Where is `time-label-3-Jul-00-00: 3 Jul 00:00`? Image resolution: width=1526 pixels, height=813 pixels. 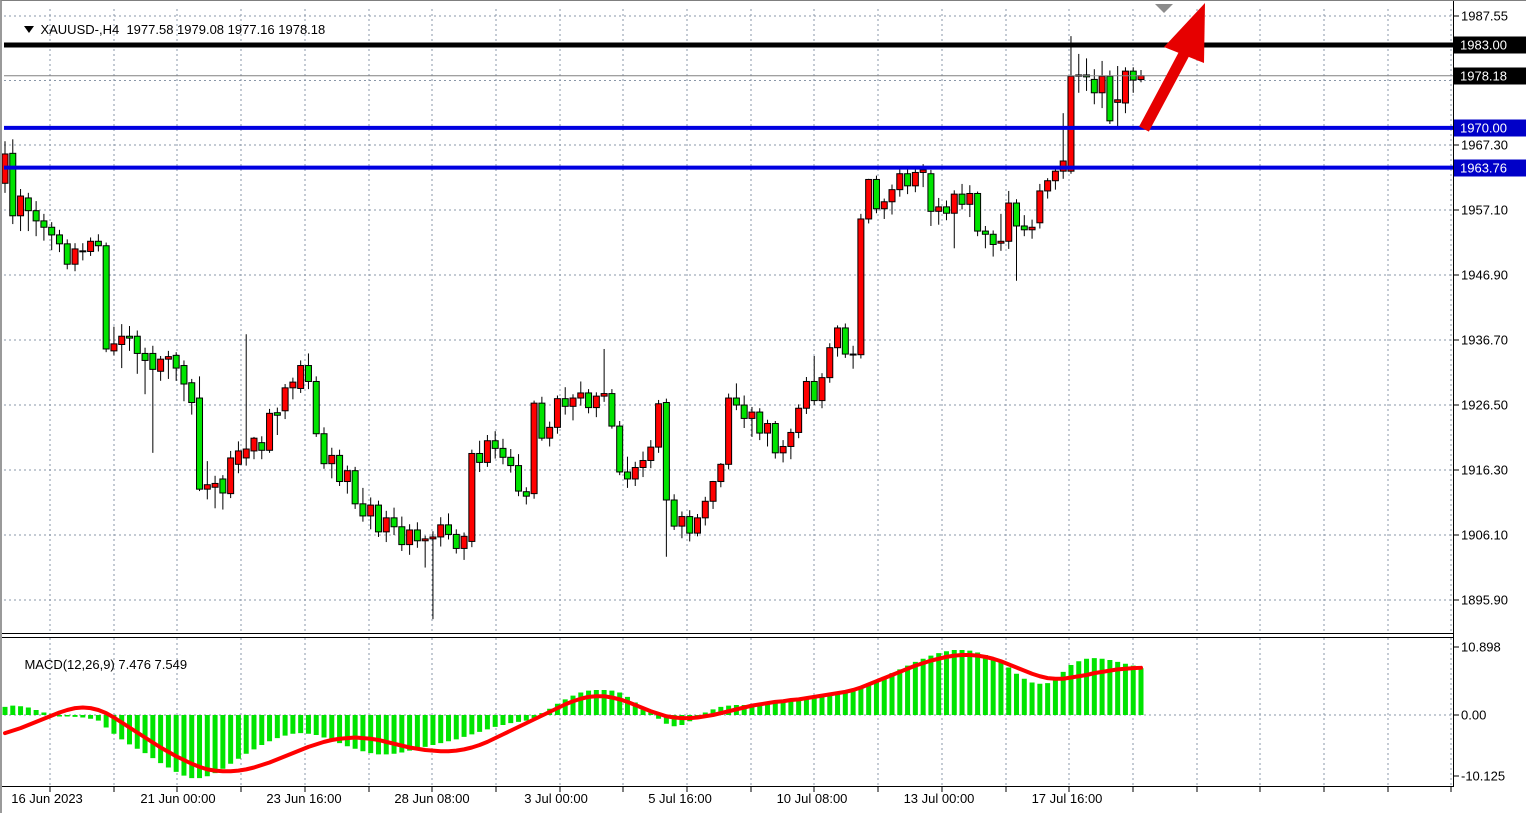
time-label-3-Jul-00-00: 3 Jul 00:00 is located at coordinates (556, 798).